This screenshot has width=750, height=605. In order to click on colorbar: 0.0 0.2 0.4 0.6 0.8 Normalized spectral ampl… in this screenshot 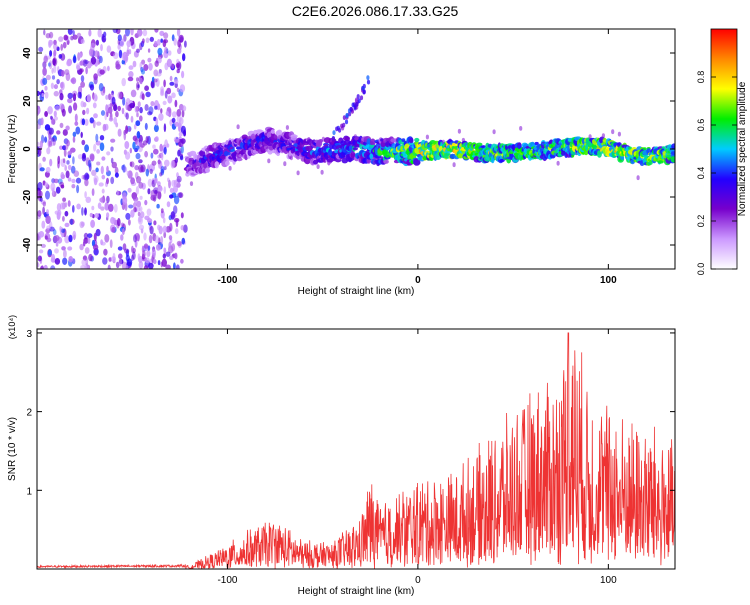, I will do `click(722, 151)`.